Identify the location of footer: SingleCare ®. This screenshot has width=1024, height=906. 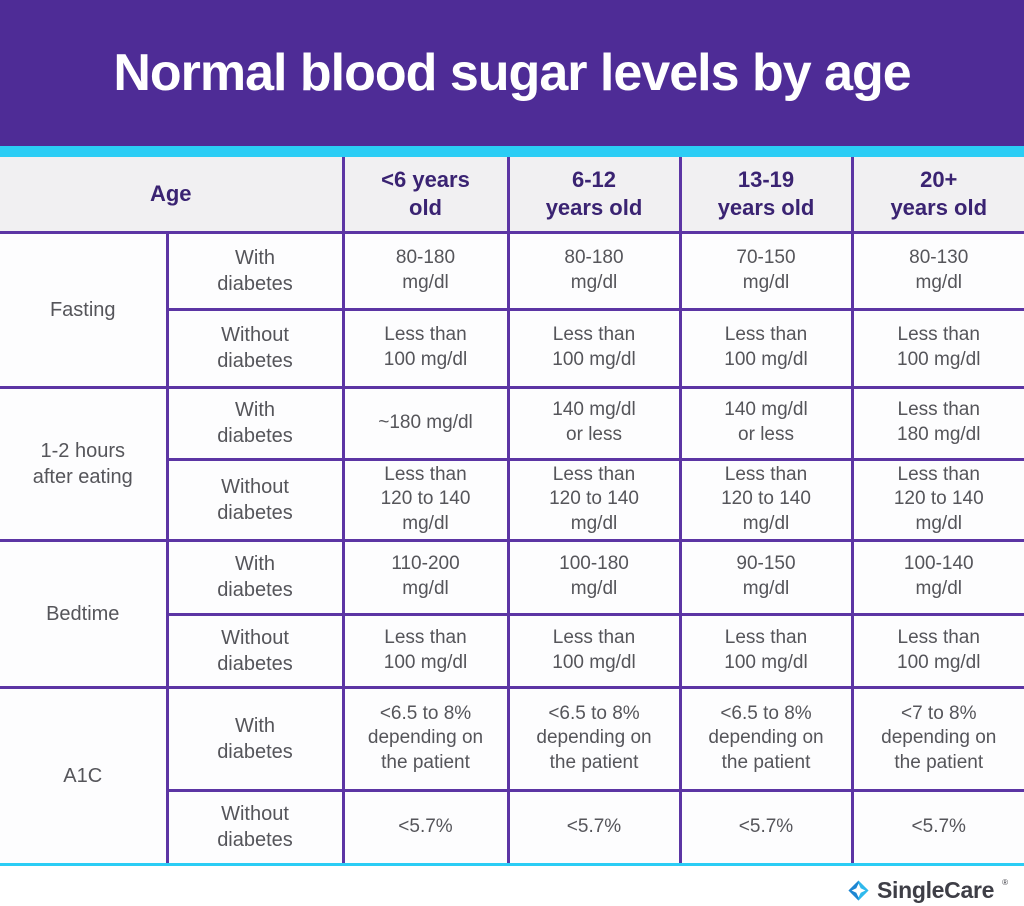
(512, 886).